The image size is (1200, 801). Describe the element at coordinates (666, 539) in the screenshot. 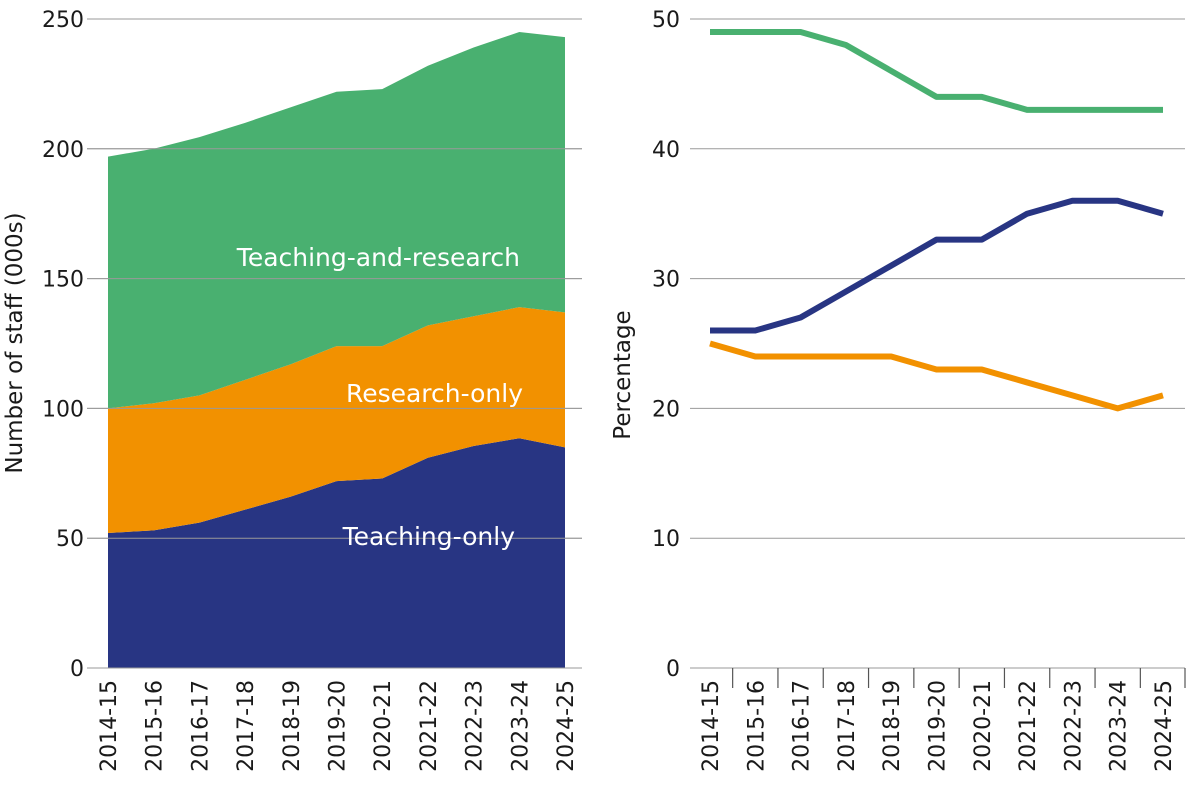

I see `y-tick-label: 10` at that location.